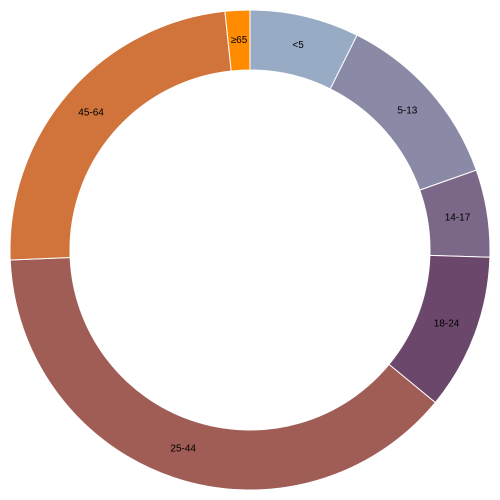  Describe the element at coordinates (458, 217) in the screenshot. I see `slice-label: 14-17` at that location.